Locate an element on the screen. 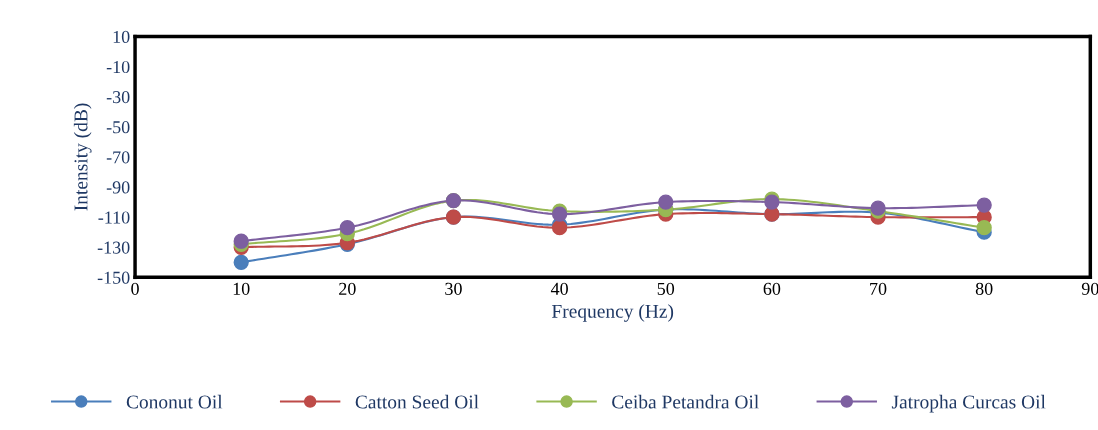  legend-label: Jatropha Curcas Oil is located at coordinates (968, 403).